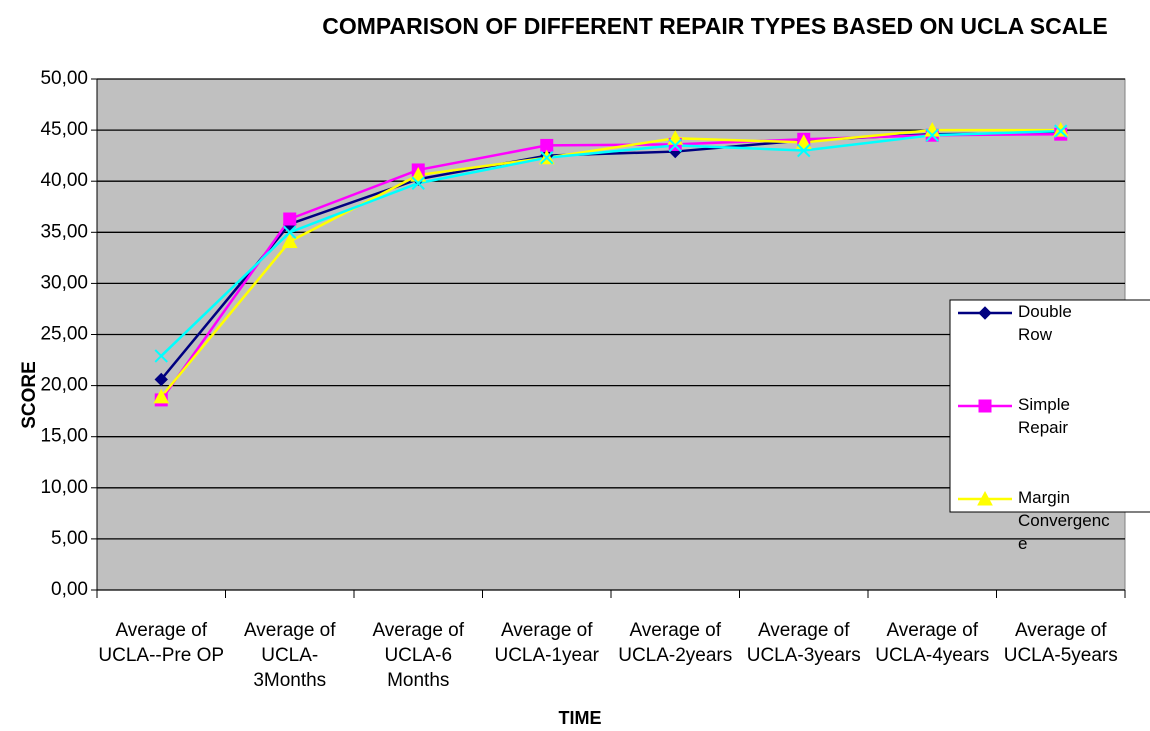 The height and width of the screenshot is (731, 1150). What do you see at coordinates (64, 436) in the screenshot?
I see `y-tick-label: 15,00` at bounding box center [64, 436].